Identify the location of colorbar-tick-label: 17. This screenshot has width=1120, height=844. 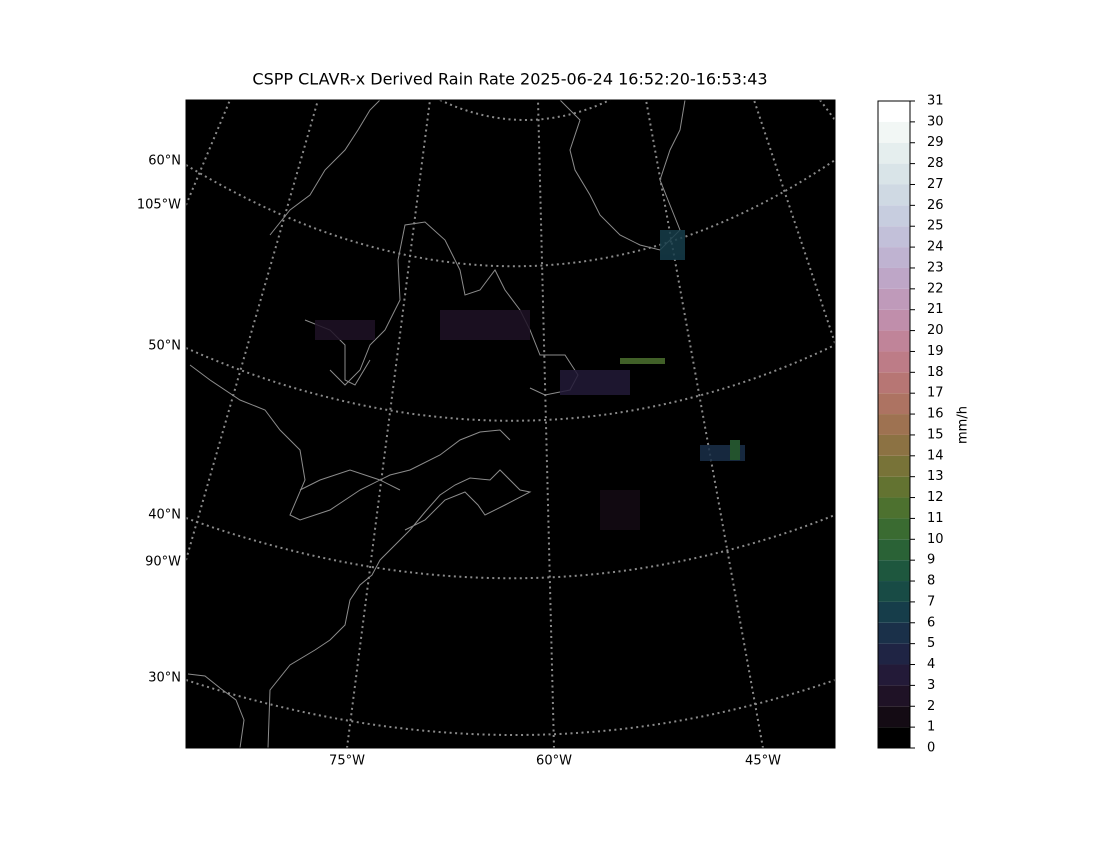
(935, 393).